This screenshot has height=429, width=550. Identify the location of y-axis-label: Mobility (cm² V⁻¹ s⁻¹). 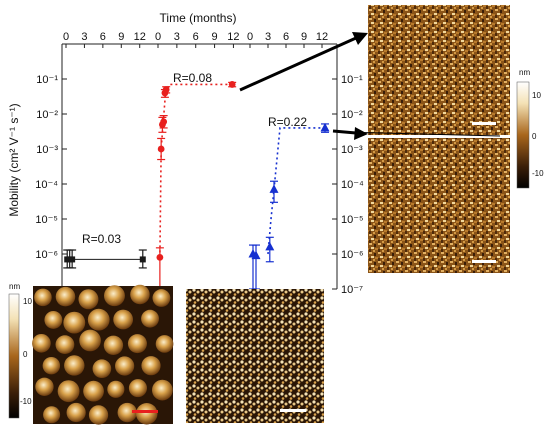
(14, 159).